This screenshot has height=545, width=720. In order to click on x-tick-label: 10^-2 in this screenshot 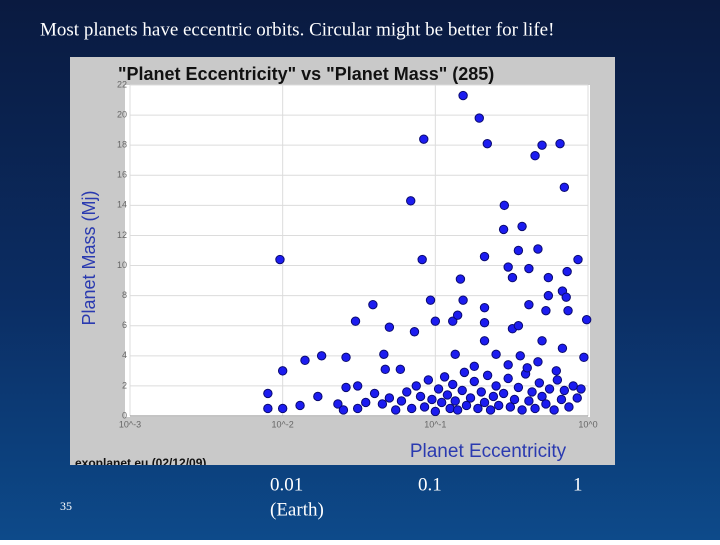, I will do `click(283, 424)`.